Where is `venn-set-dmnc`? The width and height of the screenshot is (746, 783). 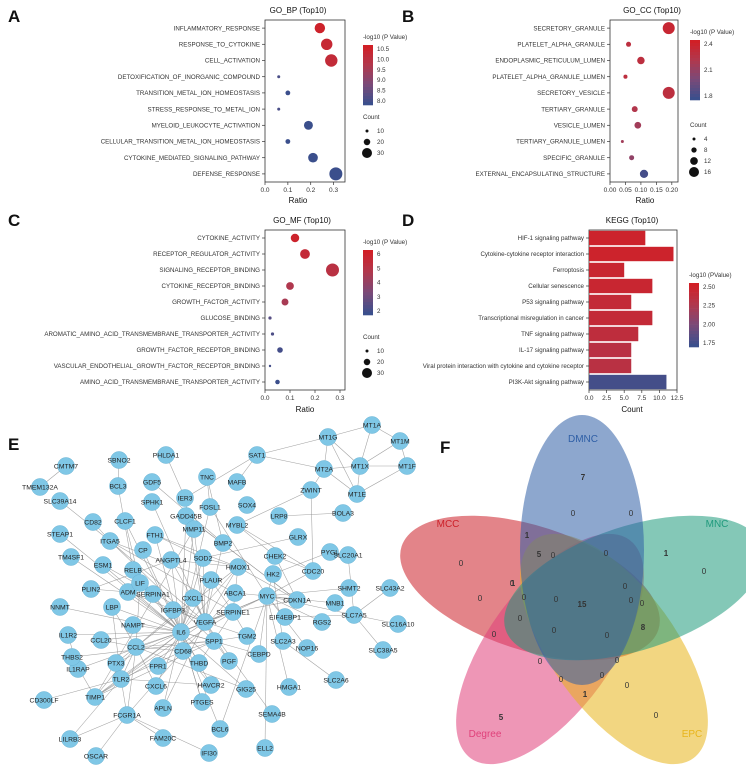
venn-set-dmnc is located at coordinates (582, 550).